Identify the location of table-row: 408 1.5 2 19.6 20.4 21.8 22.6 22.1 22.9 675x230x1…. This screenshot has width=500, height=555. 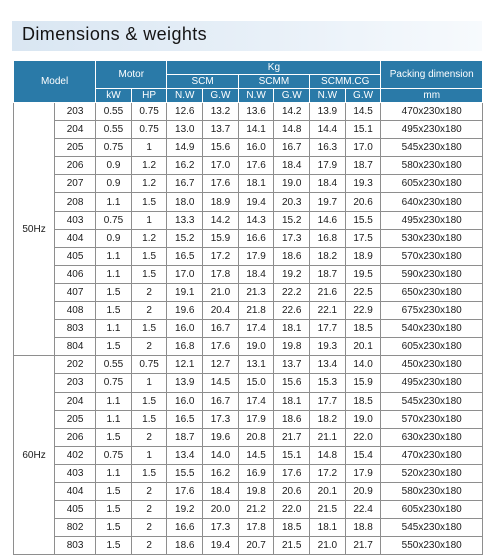
(248, 311).